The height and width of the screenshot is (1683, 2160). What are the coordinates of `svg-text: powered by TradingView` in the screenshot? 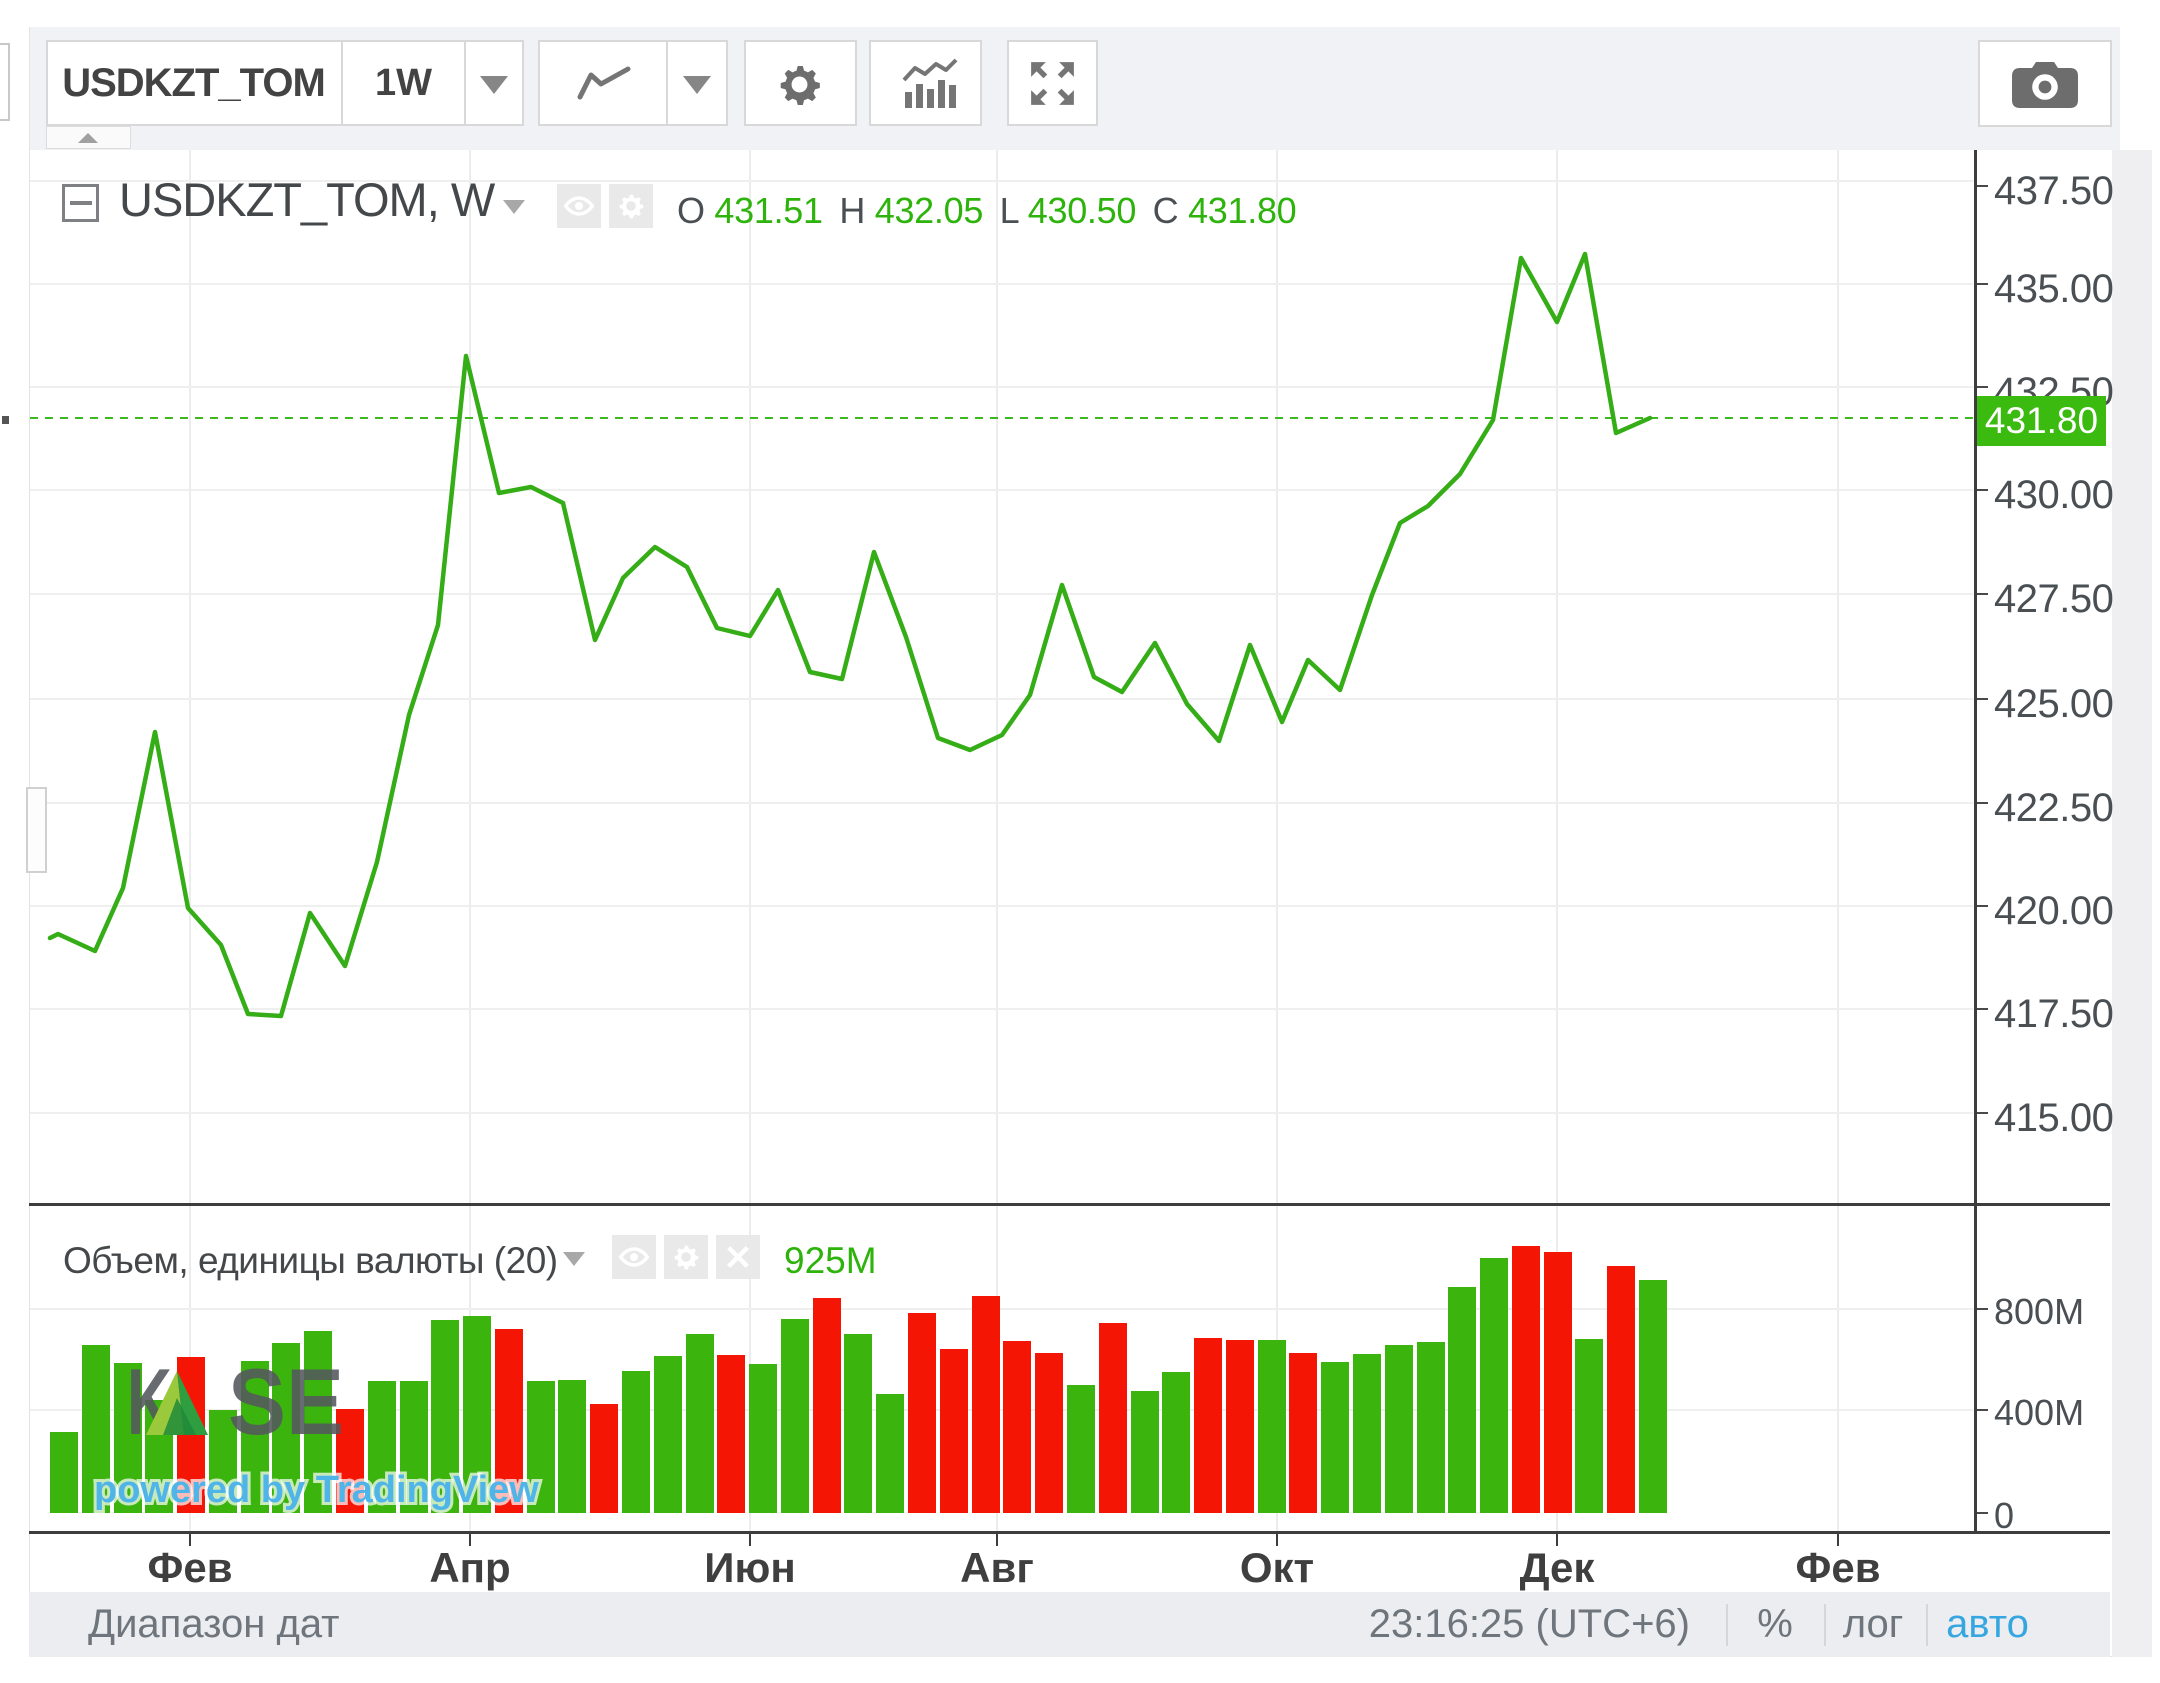 It's located at (316, 1490).